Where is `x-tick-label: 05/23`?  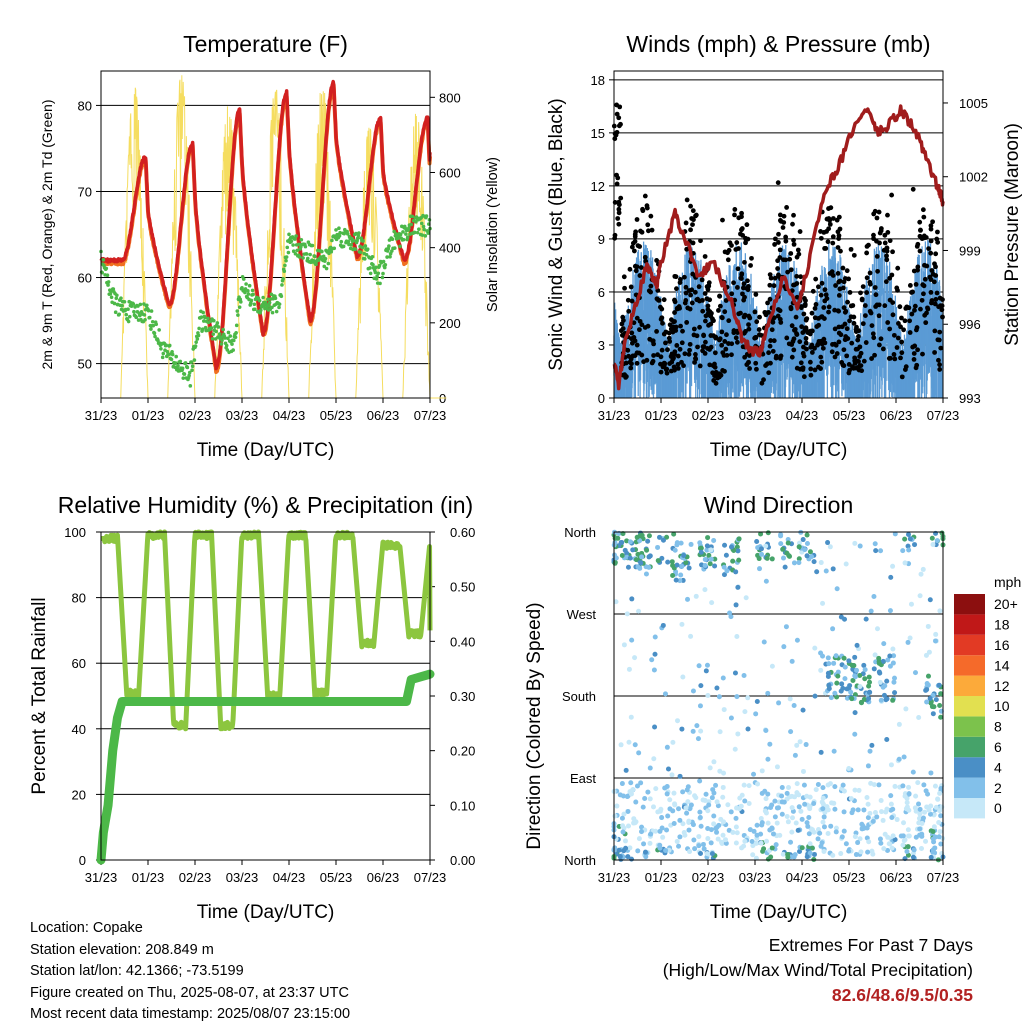
x-tick-label: 05/23 is located at coordinates (849, 877).